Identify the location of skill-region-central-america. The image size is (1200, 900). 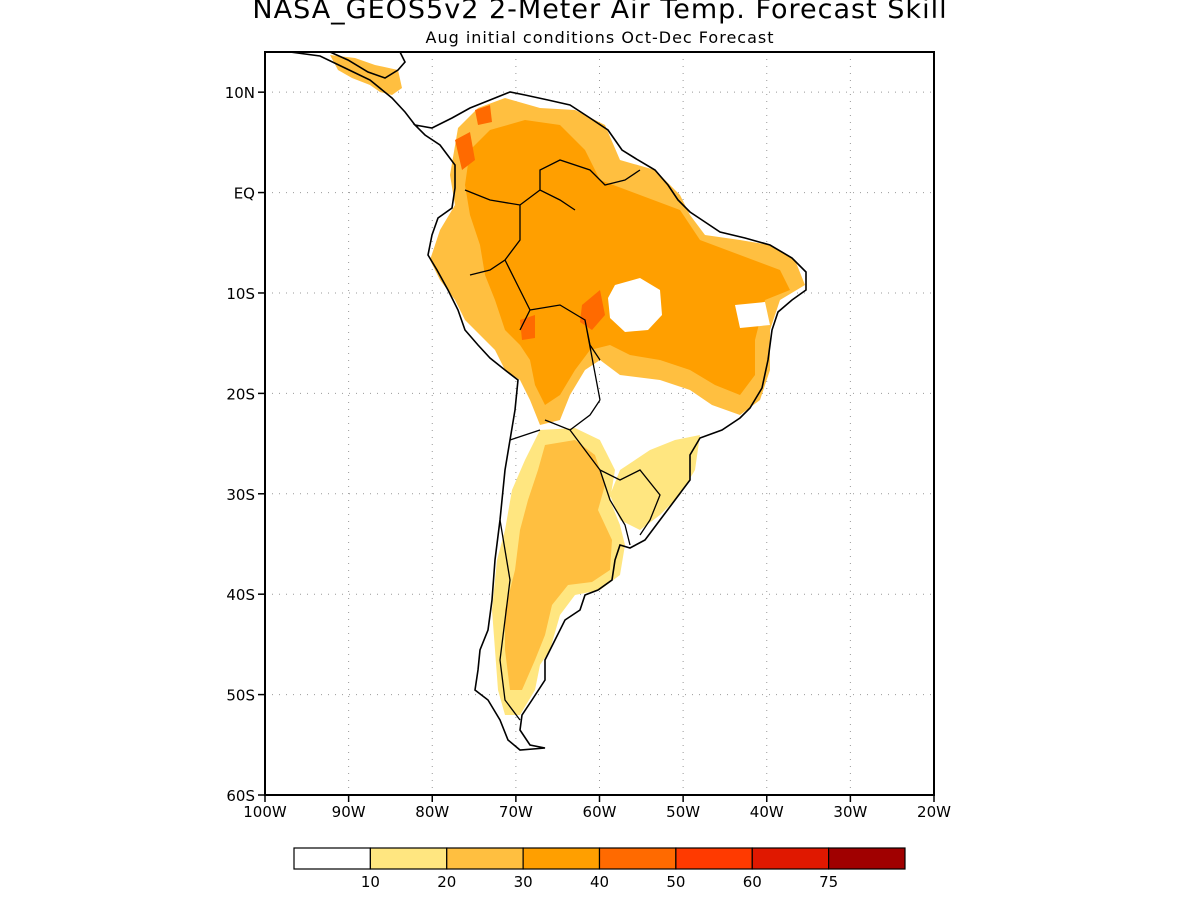
(366, 75).